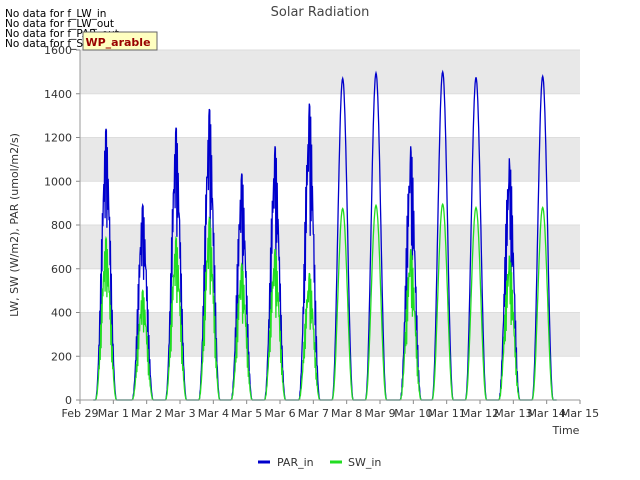  I want to click on x-tick-label: Mar 8, so click(346, 413).